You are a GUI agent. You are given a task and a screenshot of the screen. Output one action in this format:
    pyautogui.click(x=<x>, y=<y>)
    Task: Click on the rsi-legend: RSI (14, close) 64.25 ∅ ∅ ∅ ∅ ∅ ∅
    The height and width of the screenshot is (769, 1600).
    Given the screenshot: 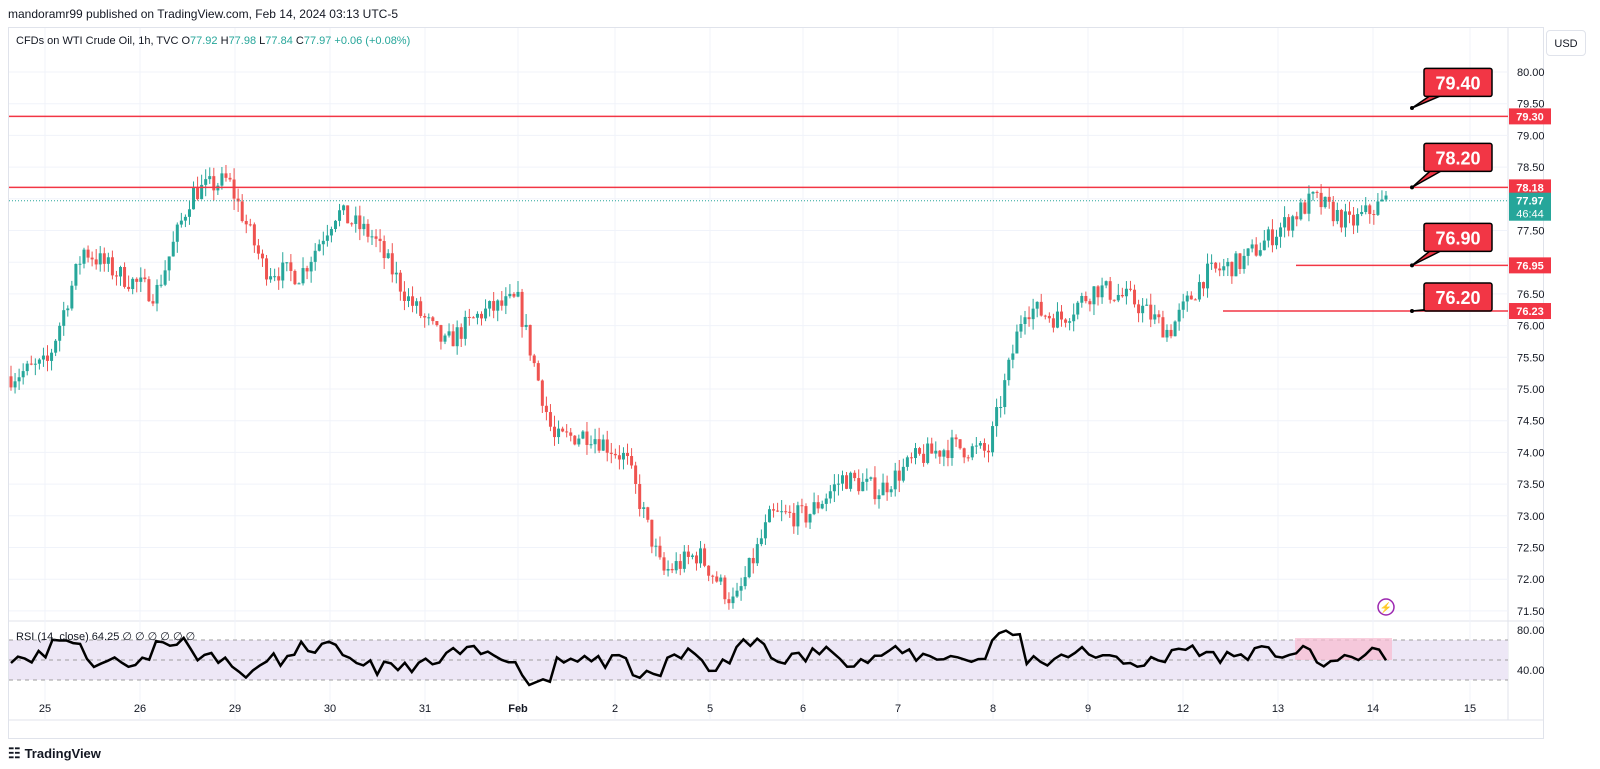 What is the action you would take?
    pyautogui.click(x=105, y=637)
    